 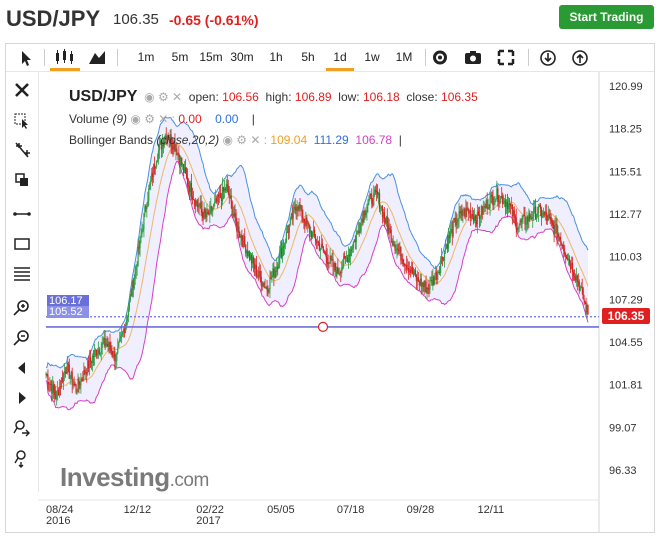 I want to click on x-tick-label: 12/12, so click(x=138, y=510).